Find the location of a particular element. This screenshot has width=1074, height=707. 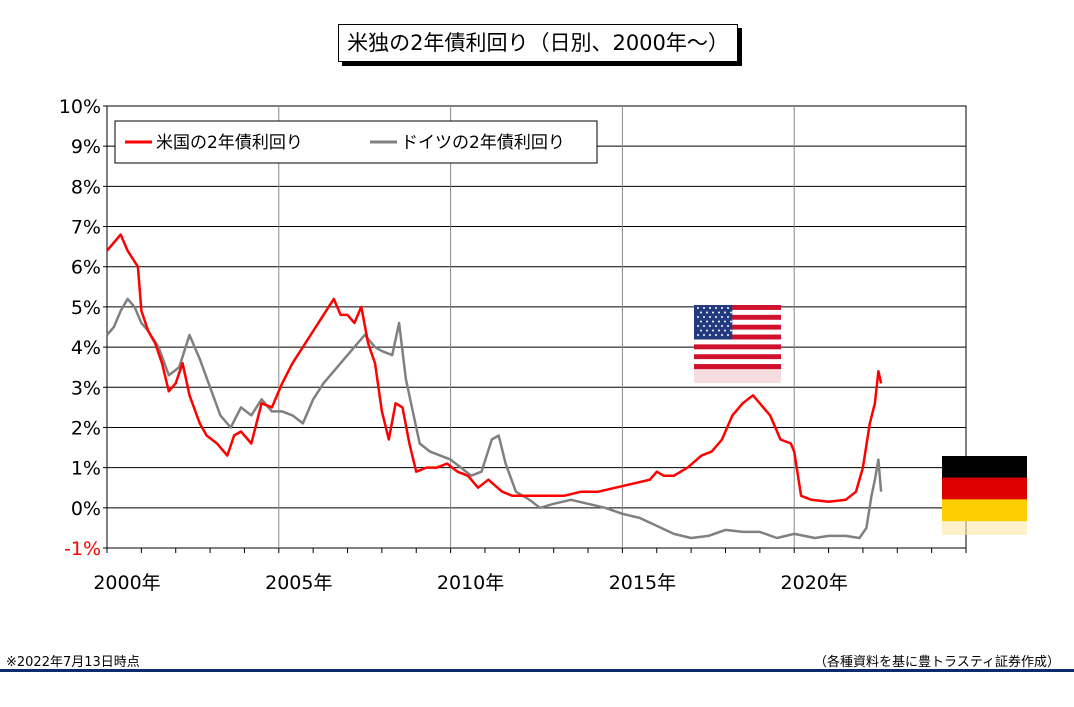

y-tick-label: 6% is located at coordinates (86, 268).